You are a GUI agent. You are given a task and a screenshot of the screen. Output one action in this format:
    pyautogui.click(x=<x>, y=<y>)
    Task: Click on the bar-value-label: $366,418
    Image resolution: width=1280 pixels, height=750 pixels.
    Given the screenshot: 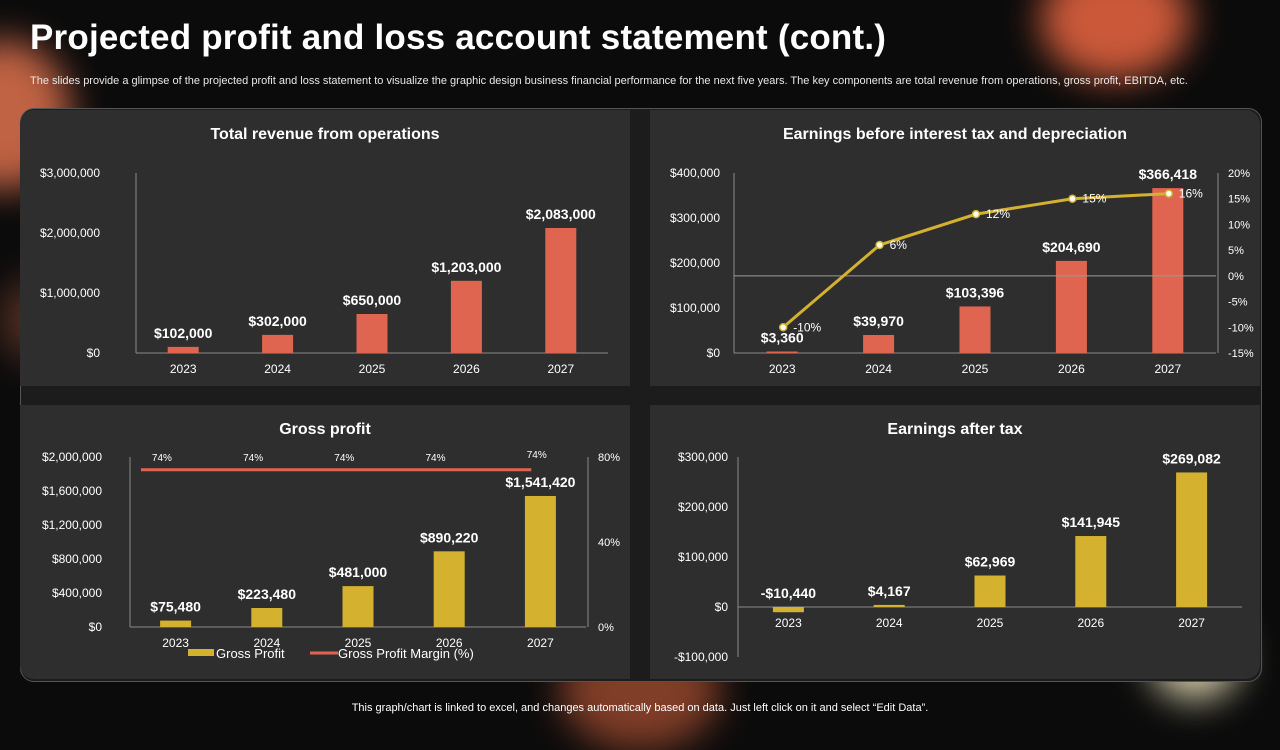 What is the action you would take?
    pyautogui.click(x=1168, y=174)
    